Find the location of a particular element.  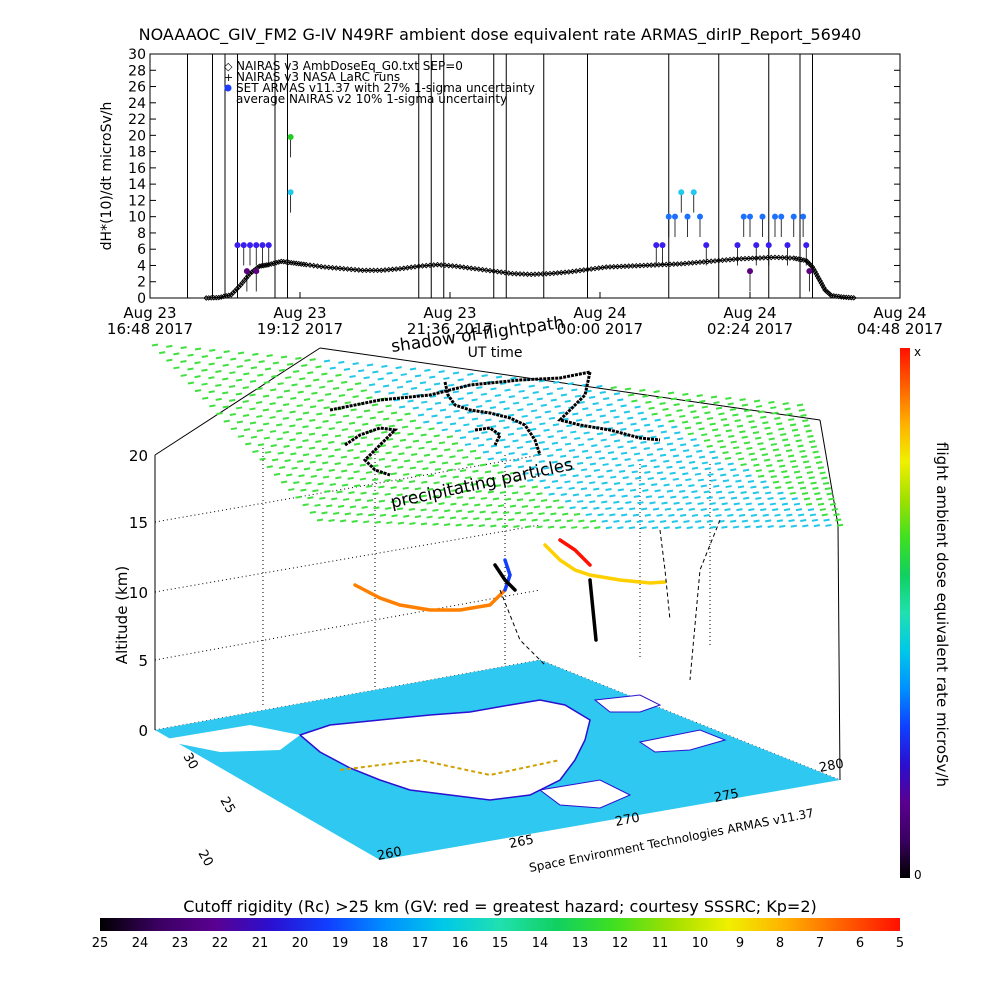

flightpath-shadow is located at coordinates (495, 423).